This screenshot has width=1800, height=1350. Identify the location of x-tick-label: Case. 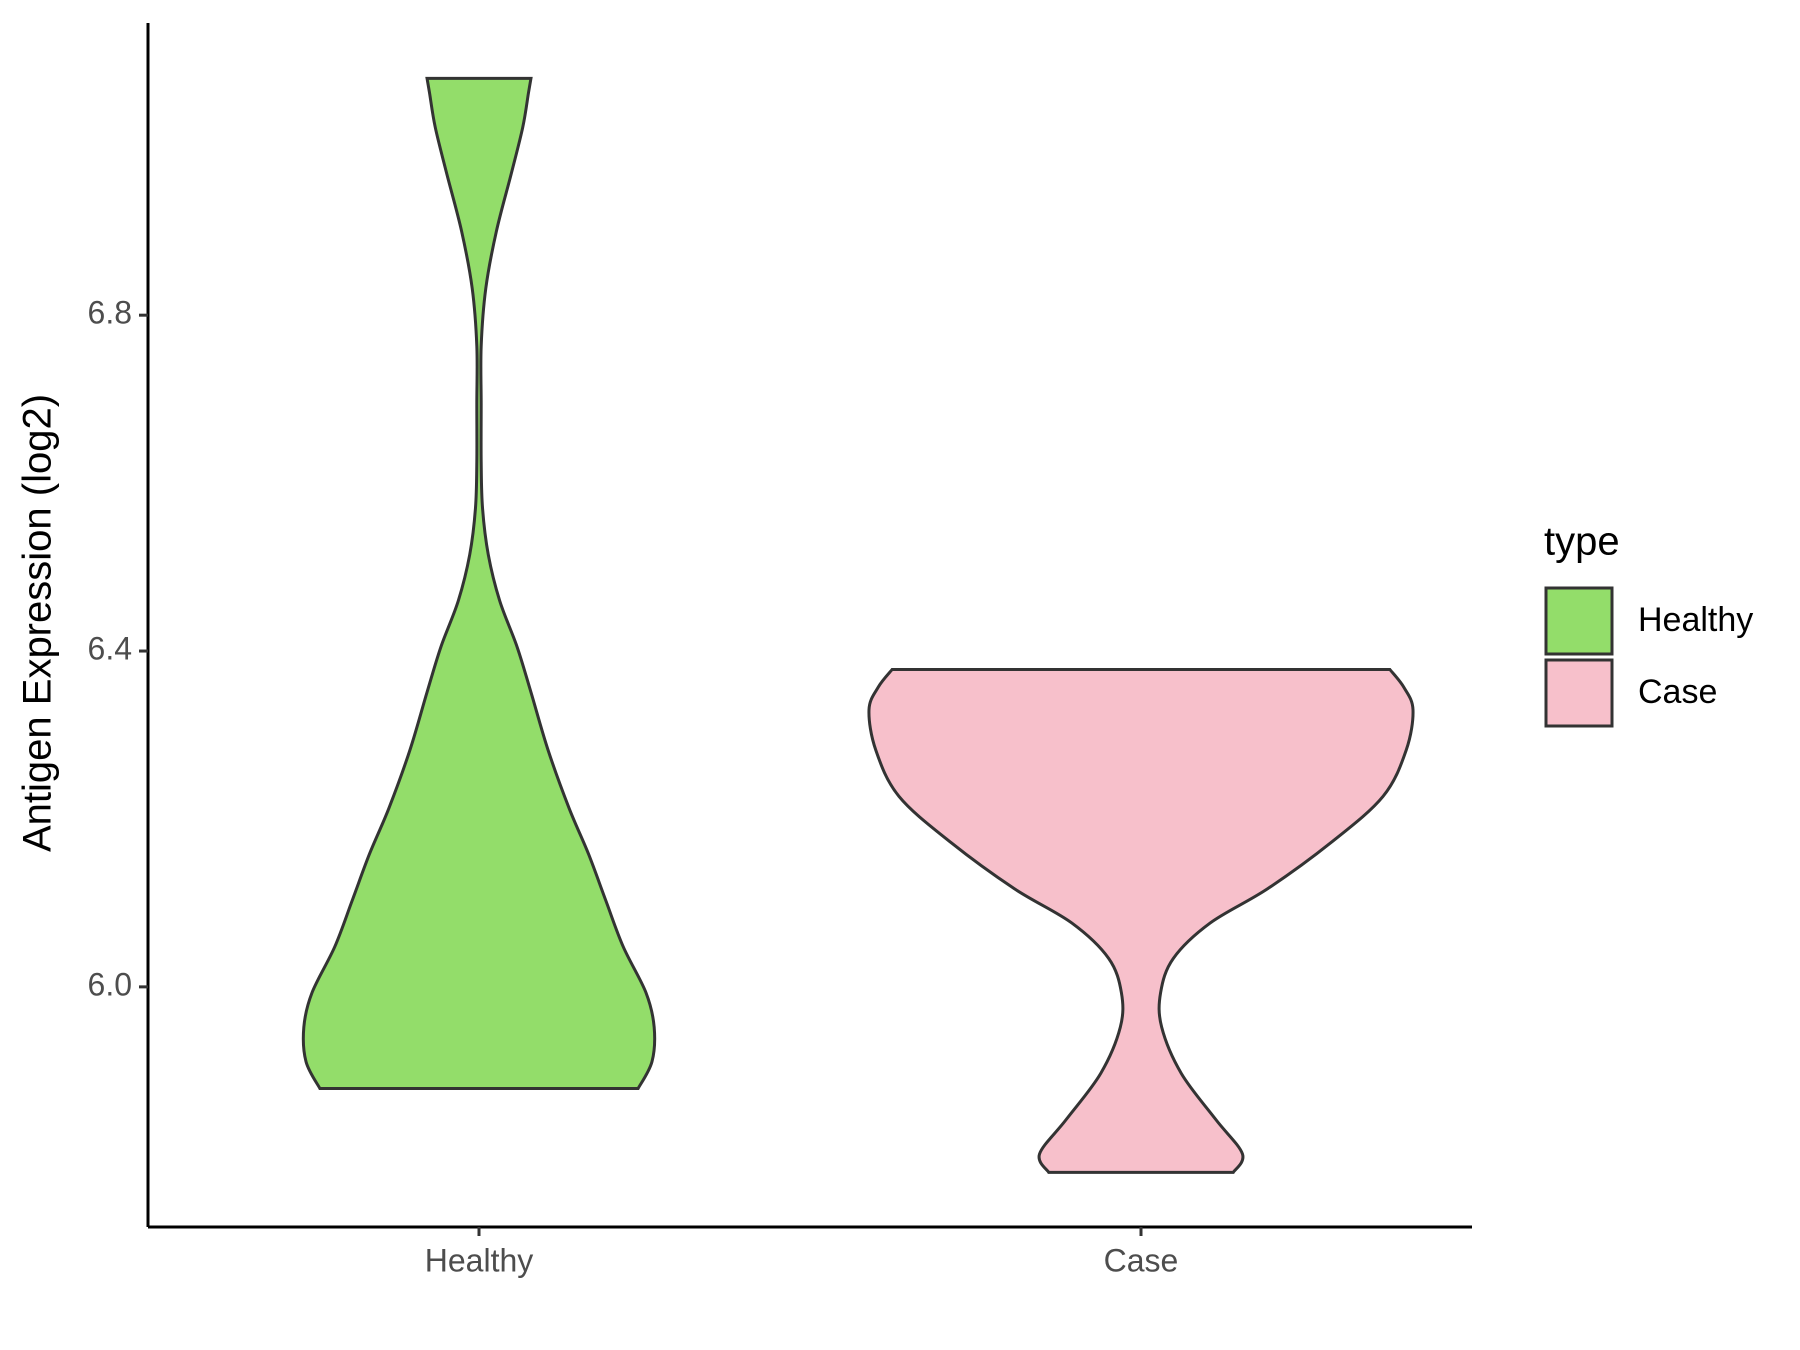
(1141, 1260).